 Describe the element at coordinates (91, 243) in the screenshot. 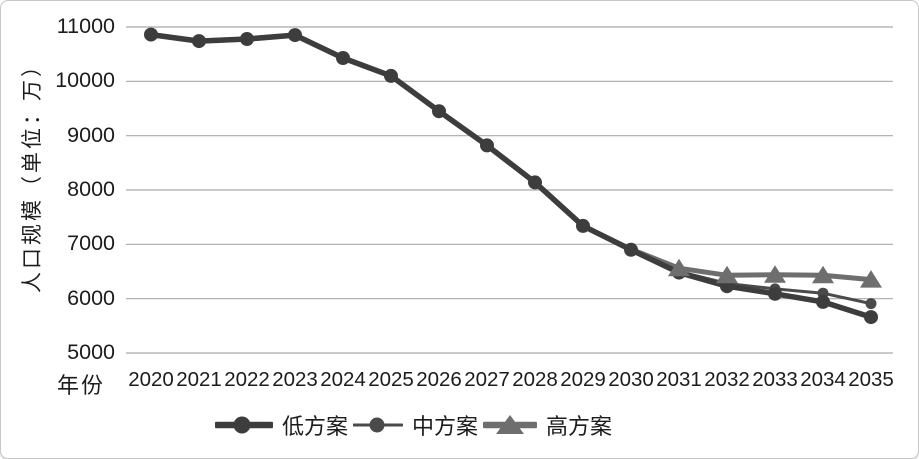

I see `y-tick-label: 7000` at that location.